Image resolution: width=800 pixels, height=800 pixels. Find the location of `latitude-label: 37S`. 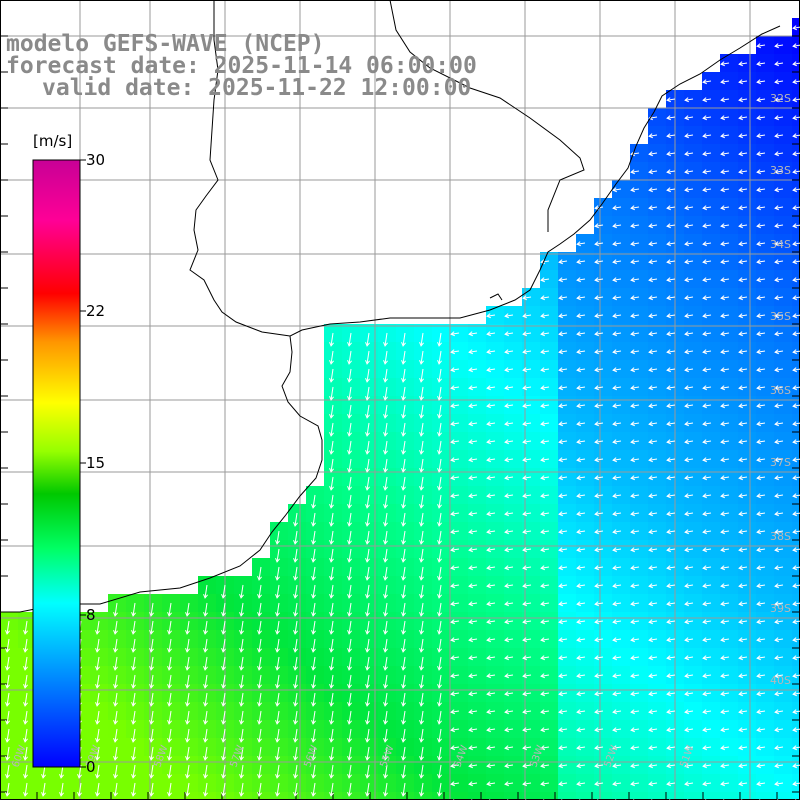

latitude-label: 37S is located at coordinates (780, 462).